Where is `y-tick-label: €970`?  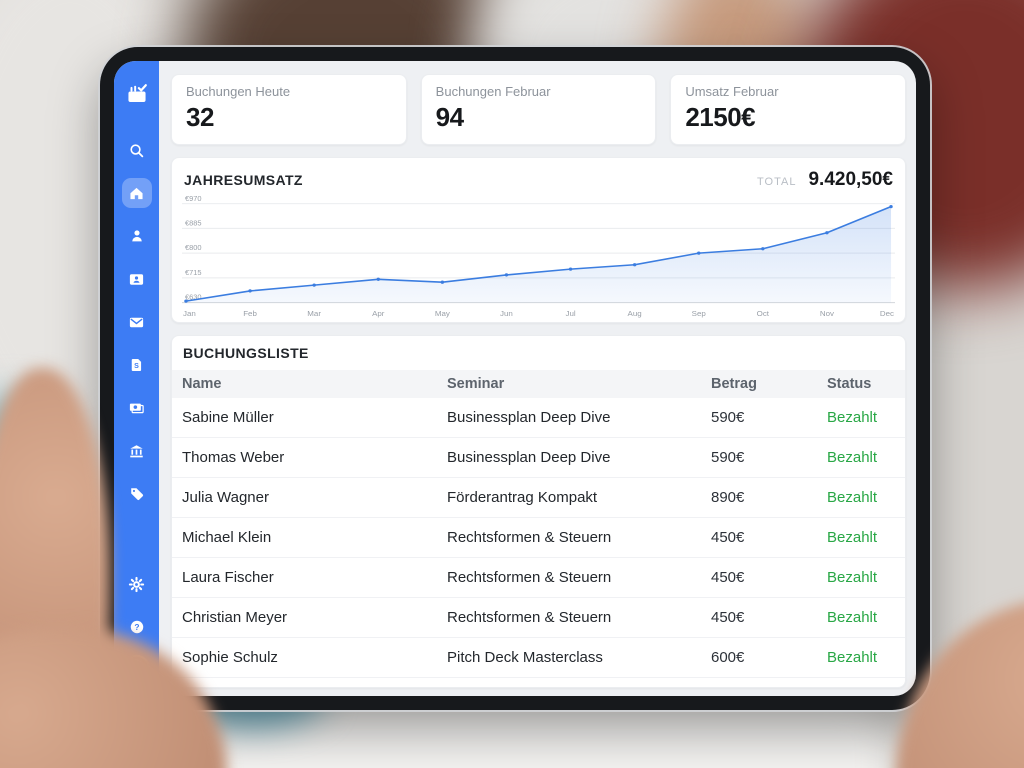 y-tick-label: €970 is located at coordinates (193, 198).